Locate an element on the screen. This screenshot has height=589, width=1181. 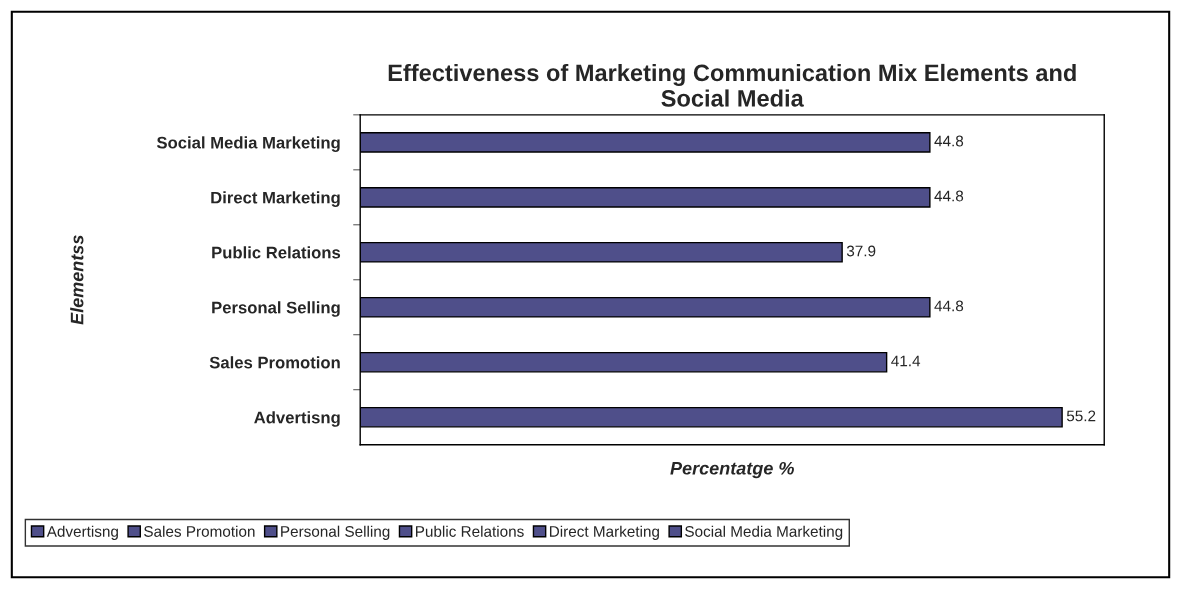
data-label: 41.4 is located at coordinates (906, 361).